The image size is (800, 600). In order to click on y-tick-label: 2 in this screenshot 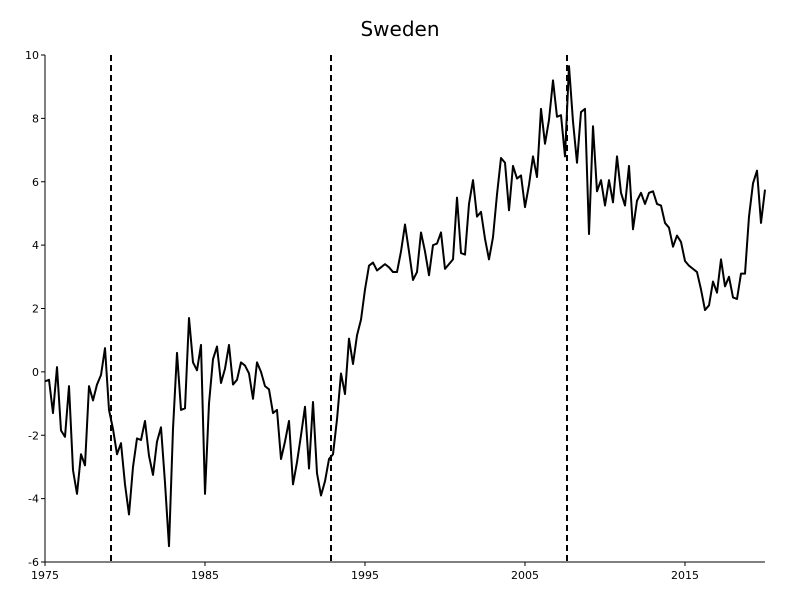, I will do `click(35, 309)`.